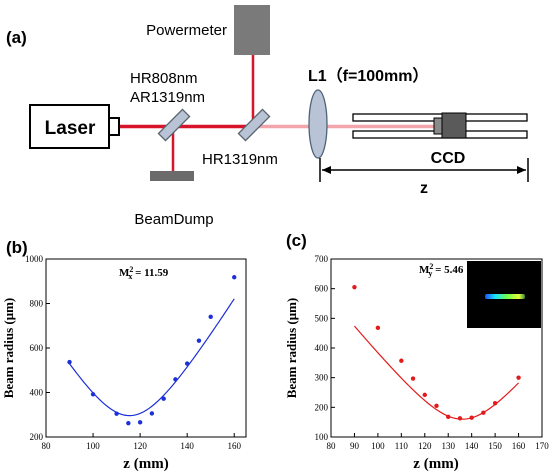 The image size is (550, 472). What do you see at coordinates (441, 270) in the screenshot?
I see `chart-c-annotation: M2 y = 5.46` at bounding box center [441, 270].